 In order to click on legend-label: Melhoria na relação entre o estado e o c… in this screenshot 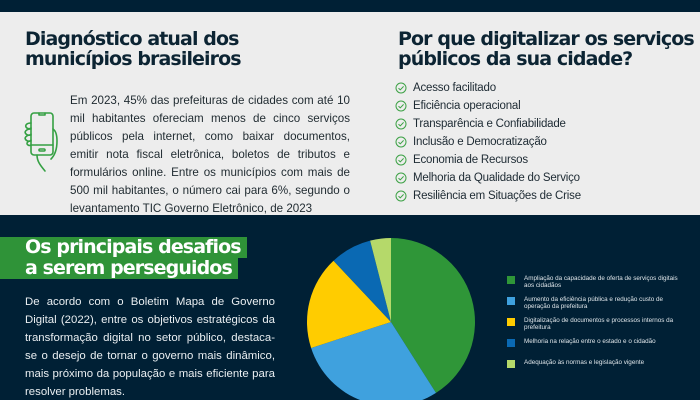, I will do `click(590, 341)`.